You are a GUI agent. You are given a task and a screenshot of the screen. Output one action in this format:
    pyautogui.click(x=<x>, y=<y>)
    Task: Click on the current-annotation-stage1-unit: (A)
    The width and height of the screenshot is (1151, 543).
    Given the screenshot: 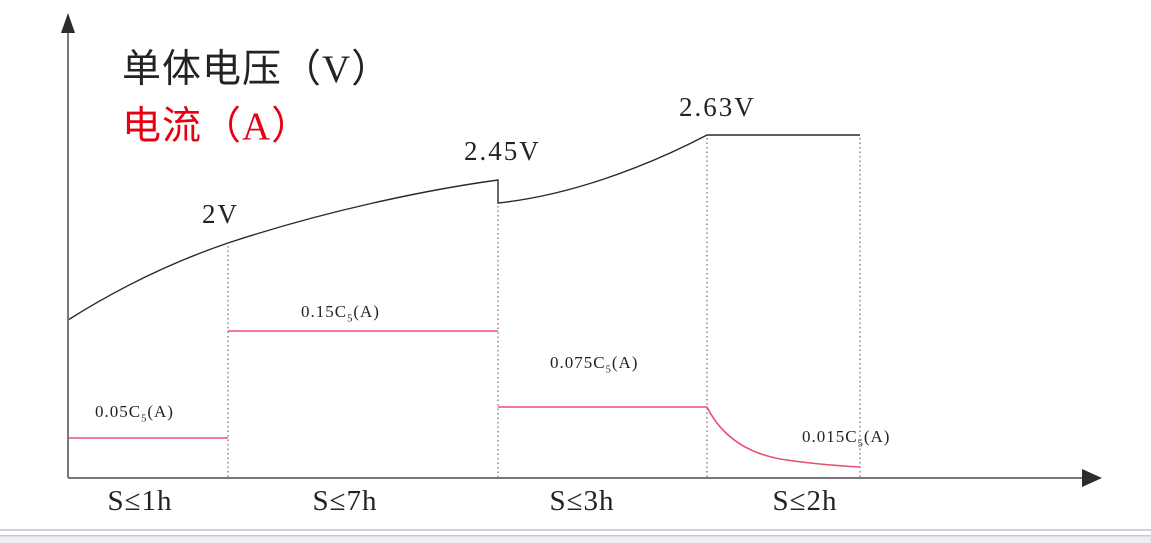 What is the action you would take?
    pyautogui.click(x=160, y=411)
    